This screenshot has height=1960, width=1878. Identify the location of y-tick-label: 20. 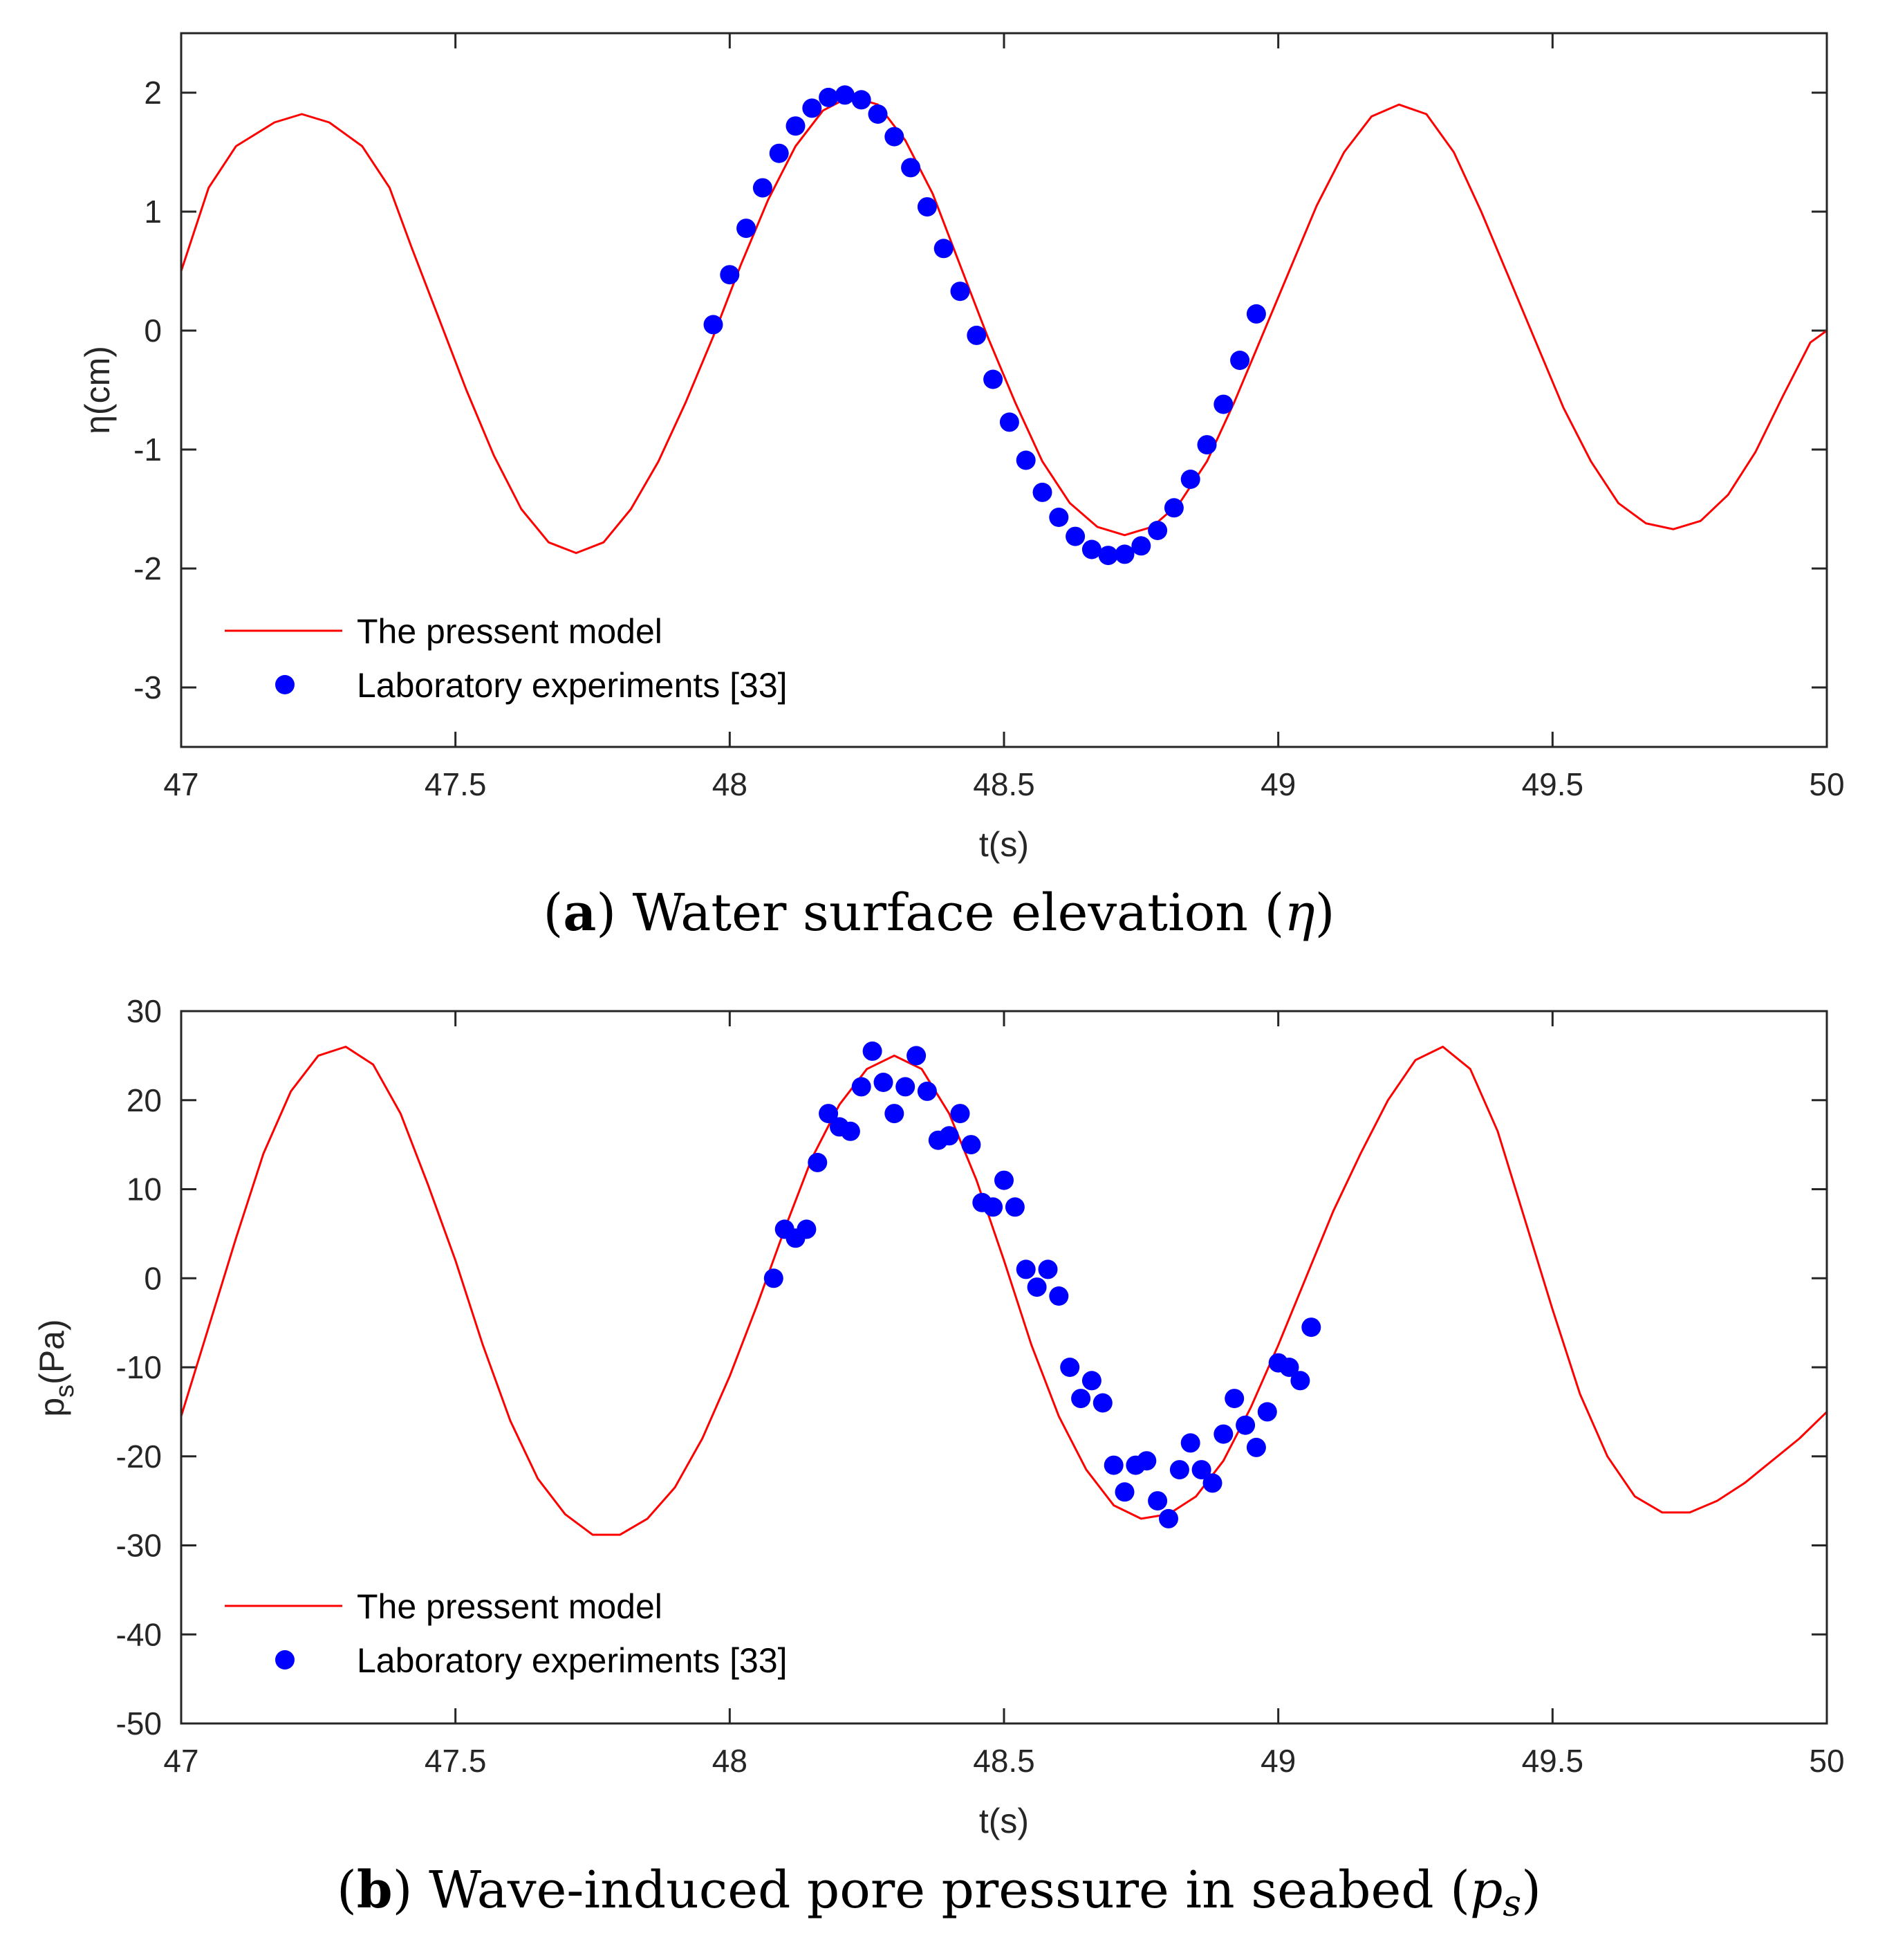
(144, 1100).